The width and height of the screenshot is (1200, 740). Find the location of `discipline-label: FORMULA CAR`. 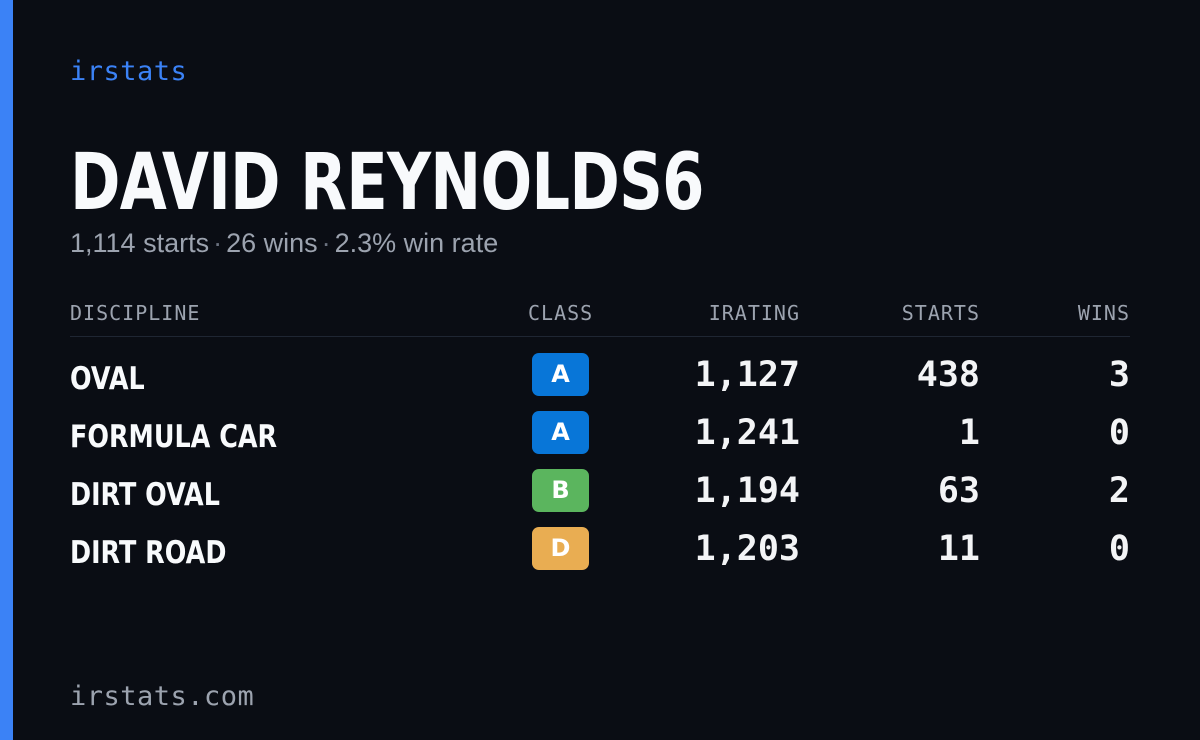

discipline-label: FORMULA CAR is located at coordinates (174, 437).